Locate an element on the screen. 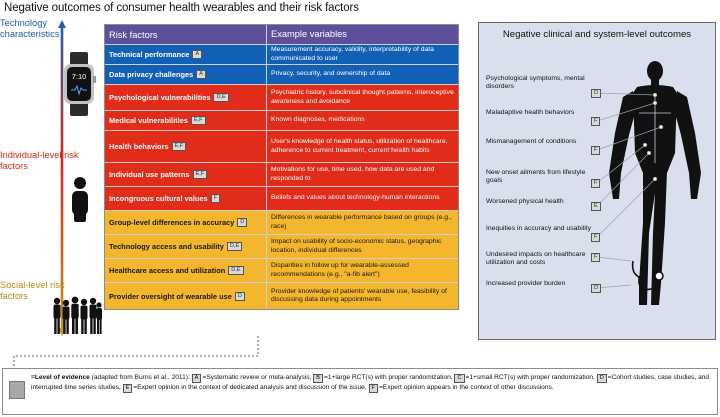 Image resolution: width=720 pixels, height=417 pixels. legend-key-d: D is located at coordinates (601, 378).